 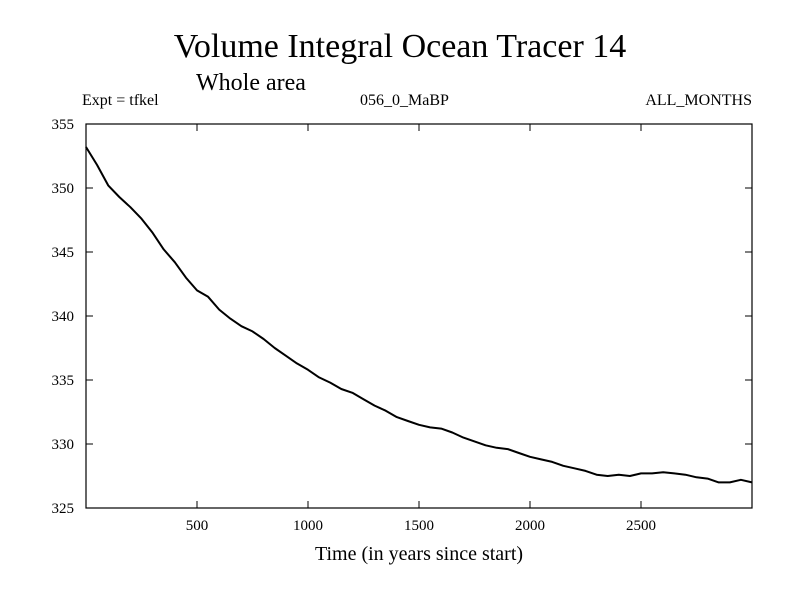 I want to click on x-tick-label-2000: 2000, so click(x=530, y=526).